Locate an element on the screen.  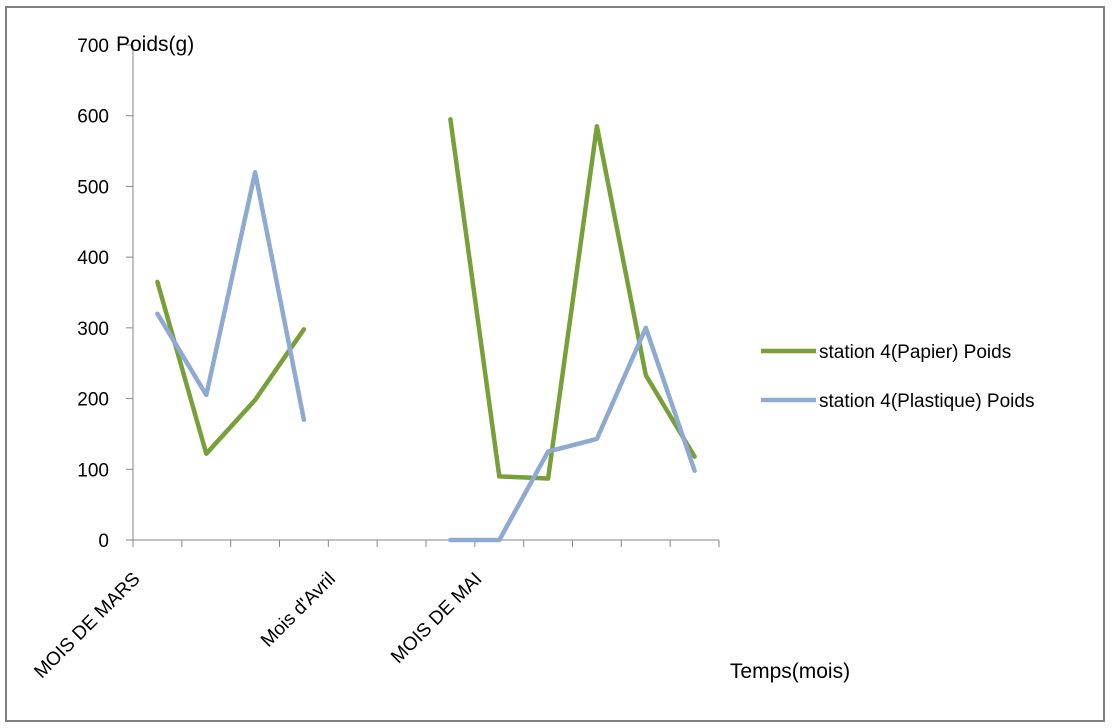
legend-label: station 4(Papier) Poids is located at coordinates (915, 352).